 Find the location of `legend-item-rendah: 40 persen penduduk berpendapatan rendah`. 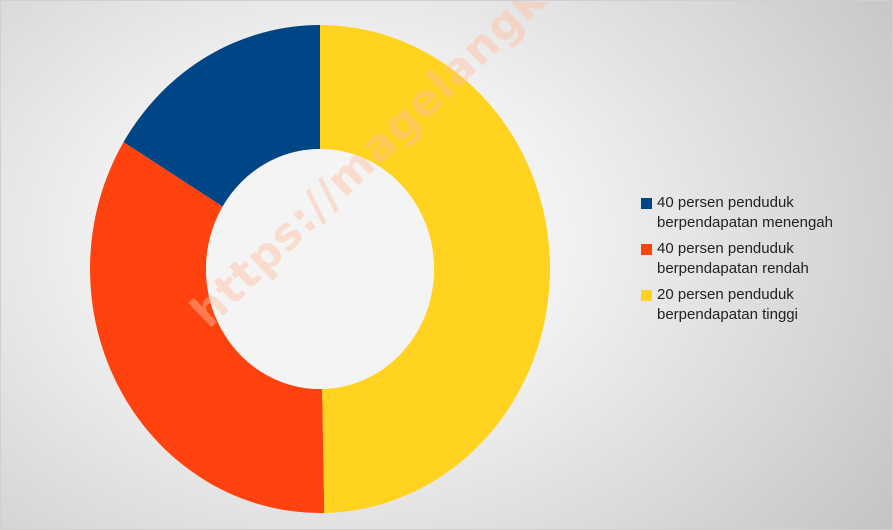

legend-item-rendah: 40 persen penduduk berpendapatan rendah is located at coordinates (763, 259).